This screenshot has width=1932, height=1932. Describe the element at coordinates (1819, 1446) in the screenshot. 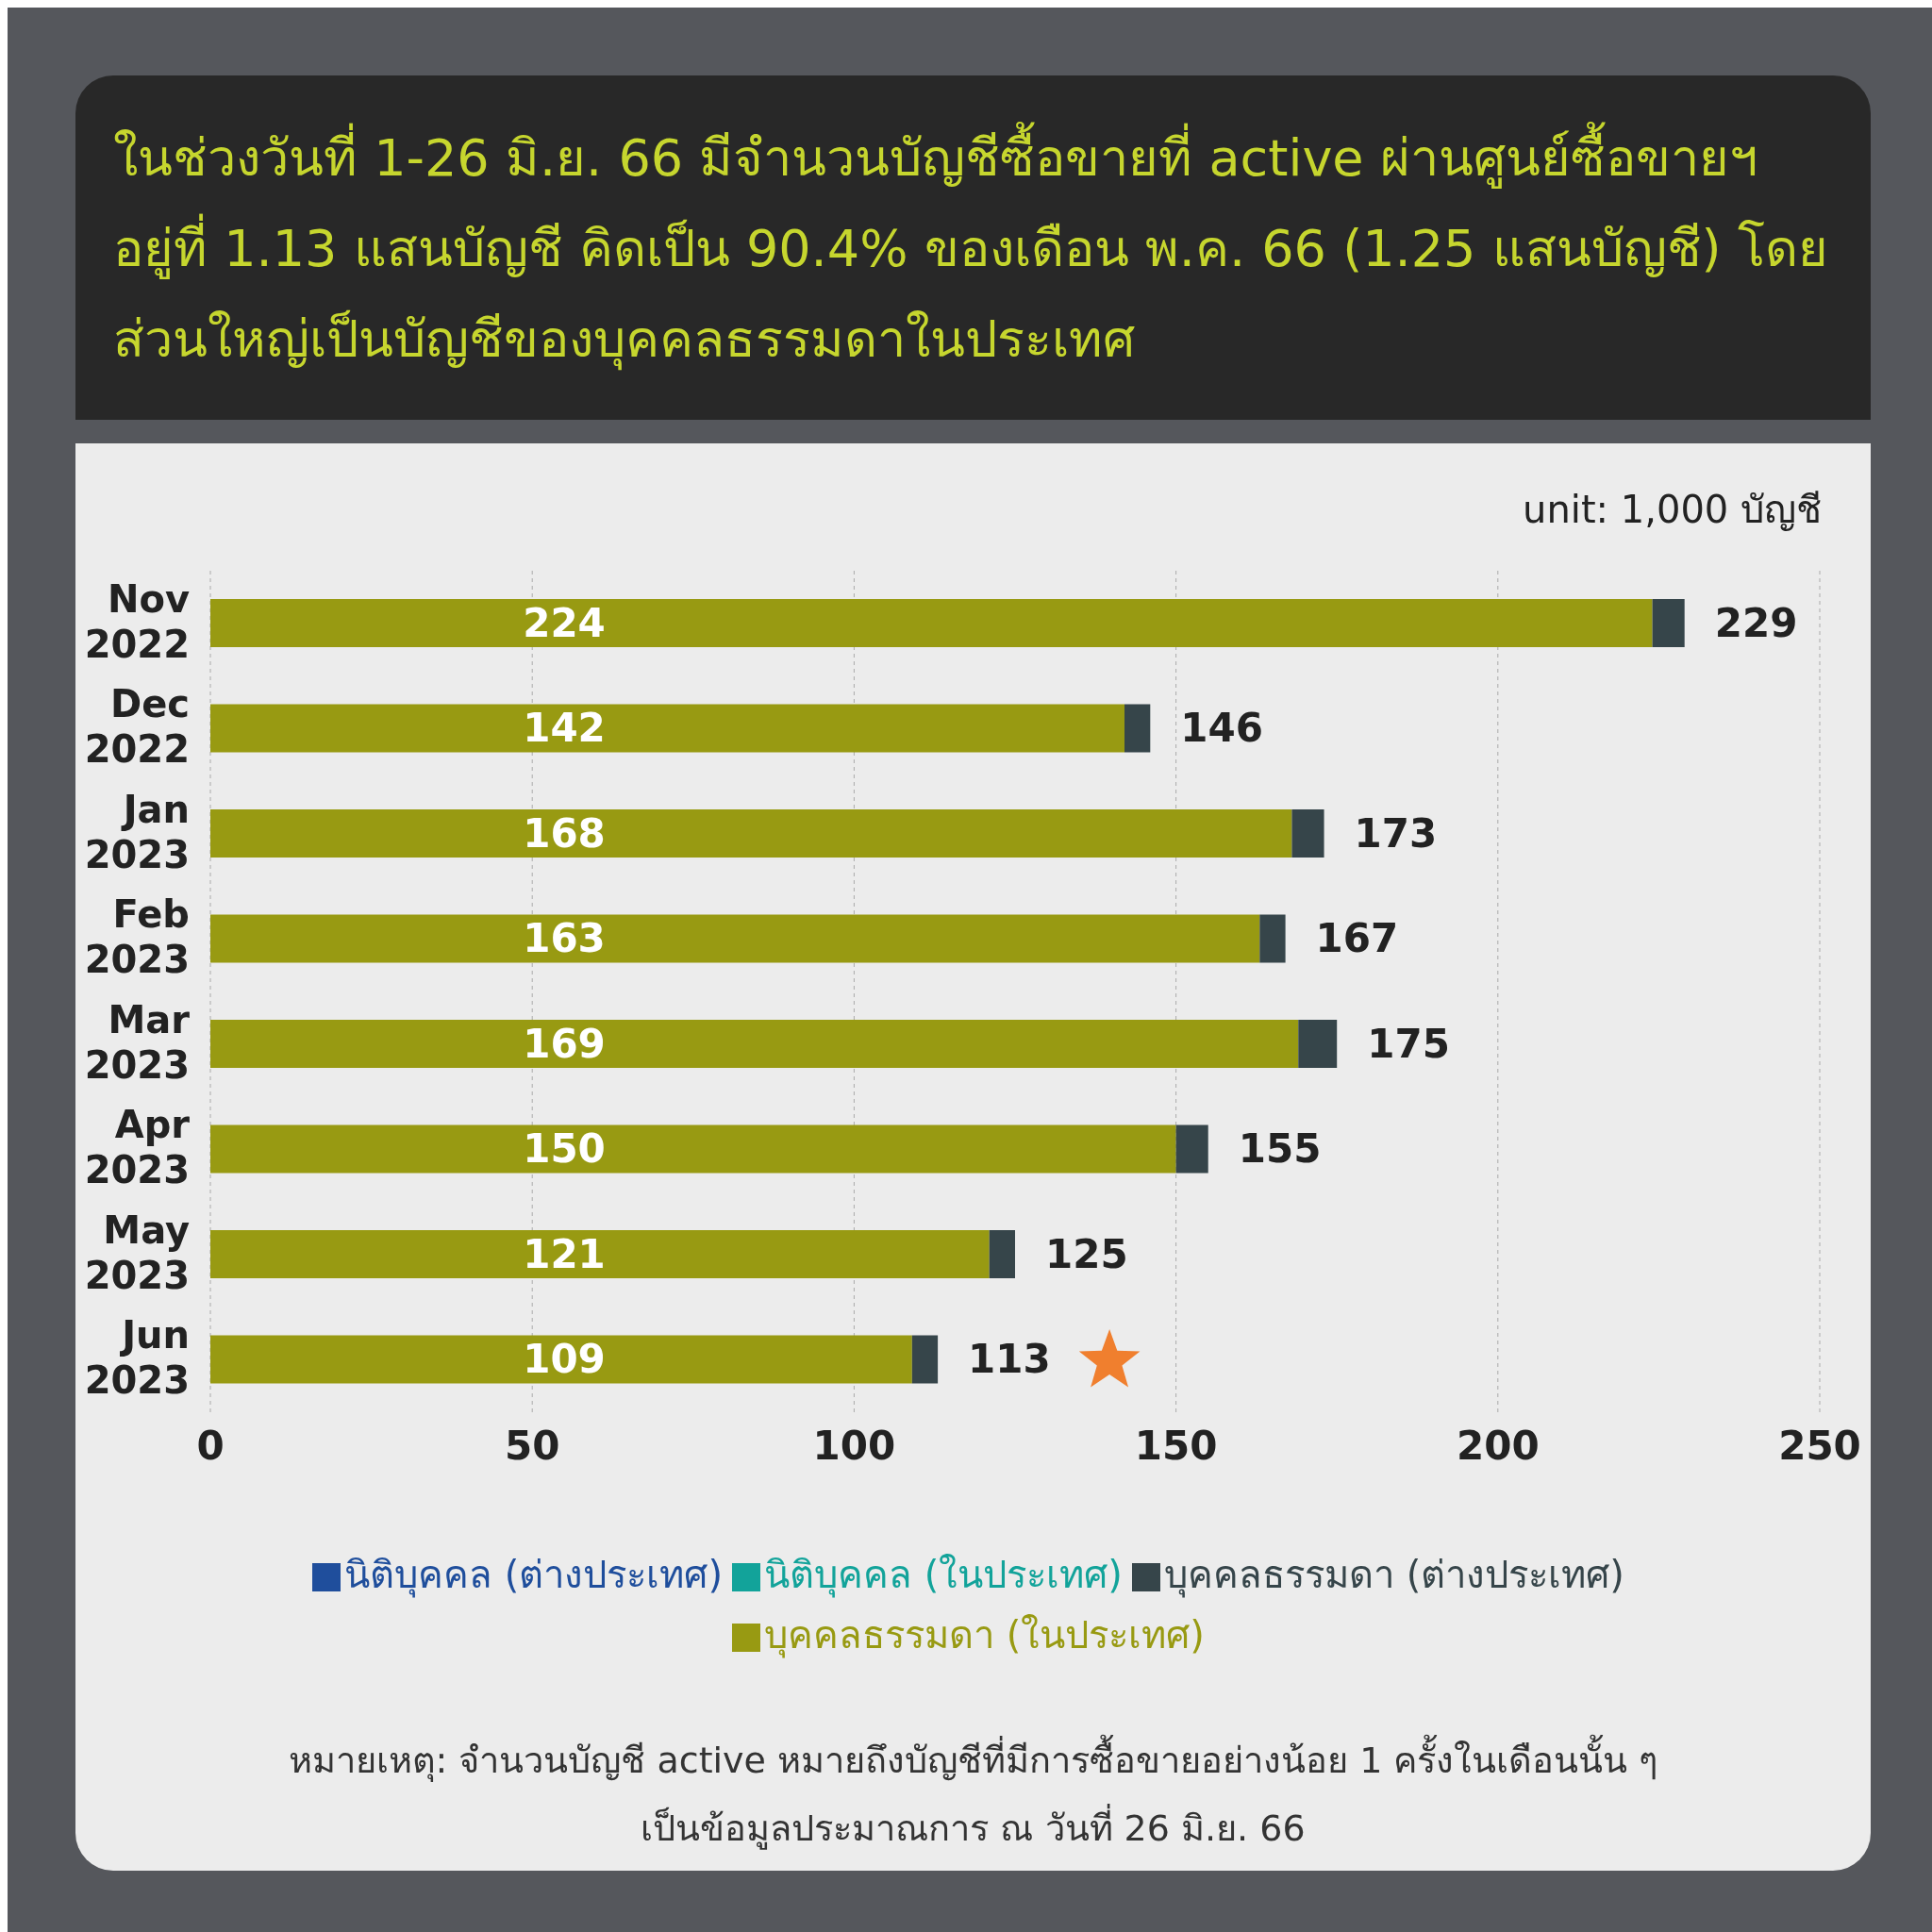

I see `x-tick-label: 250` at that location.